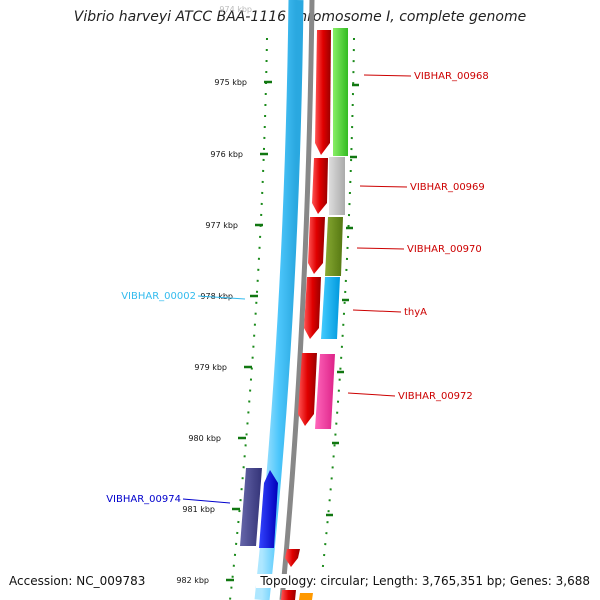 Image resolution: width=600 pixels, height=600 pixels. I want to click on cds-block-gray, so click(337, 186).